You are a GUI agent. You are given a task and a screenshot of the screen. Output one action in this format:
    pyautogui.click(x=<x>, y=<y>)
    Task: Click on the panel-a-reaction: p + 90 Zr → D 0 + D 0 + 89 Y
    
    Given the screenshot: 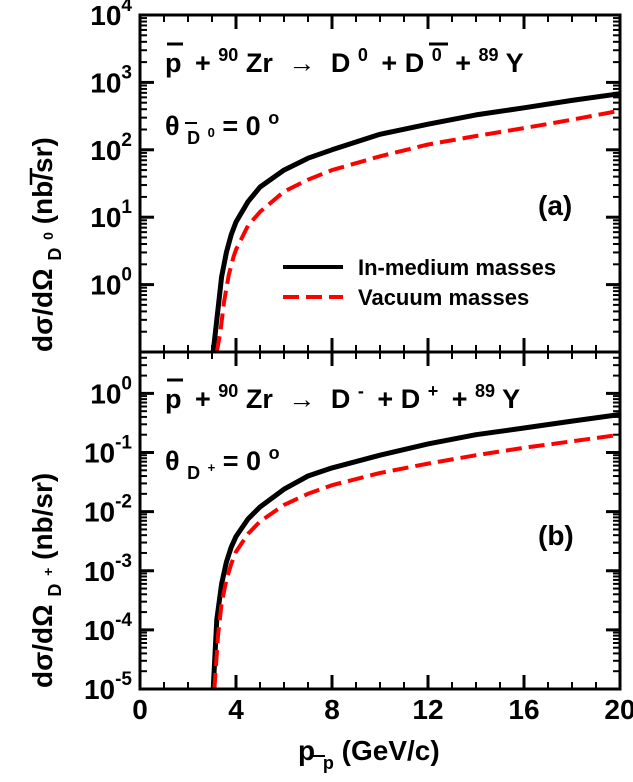 What is the action you would take?
    pyautogui.click(x=344, y=57)
    